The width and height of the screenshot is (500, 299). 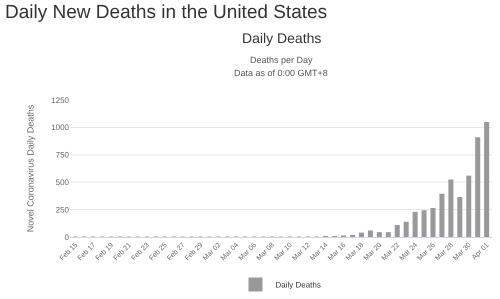 I want to click on y-tick-label: 750, so click(x=63, y=155).